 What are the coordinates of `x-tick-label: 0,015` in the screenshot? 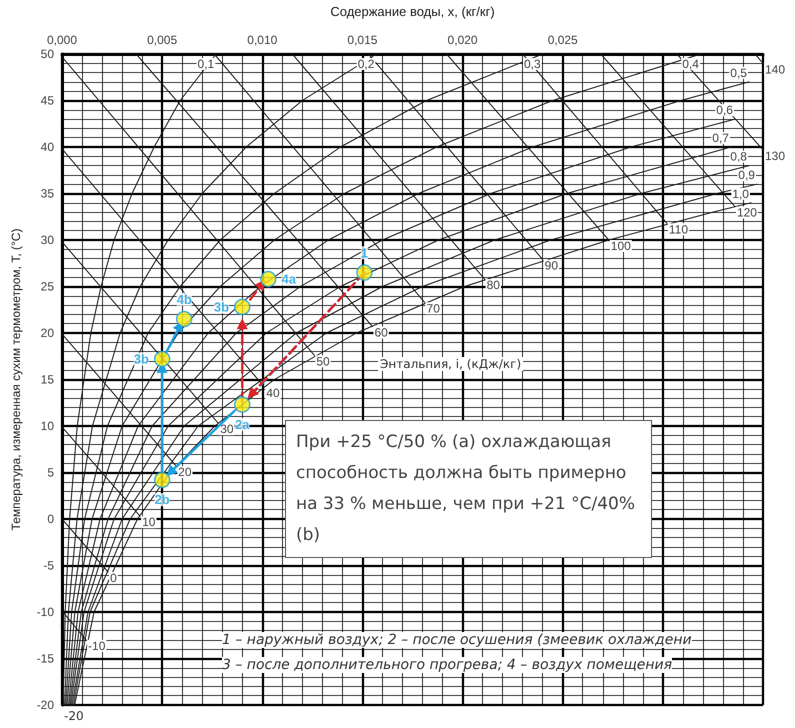 It's located at (362, 40).